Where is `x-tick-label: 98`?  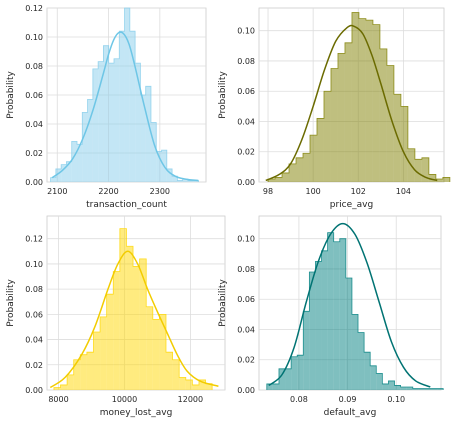 x-tick-label: 98 is located at coordinates (268, 191).